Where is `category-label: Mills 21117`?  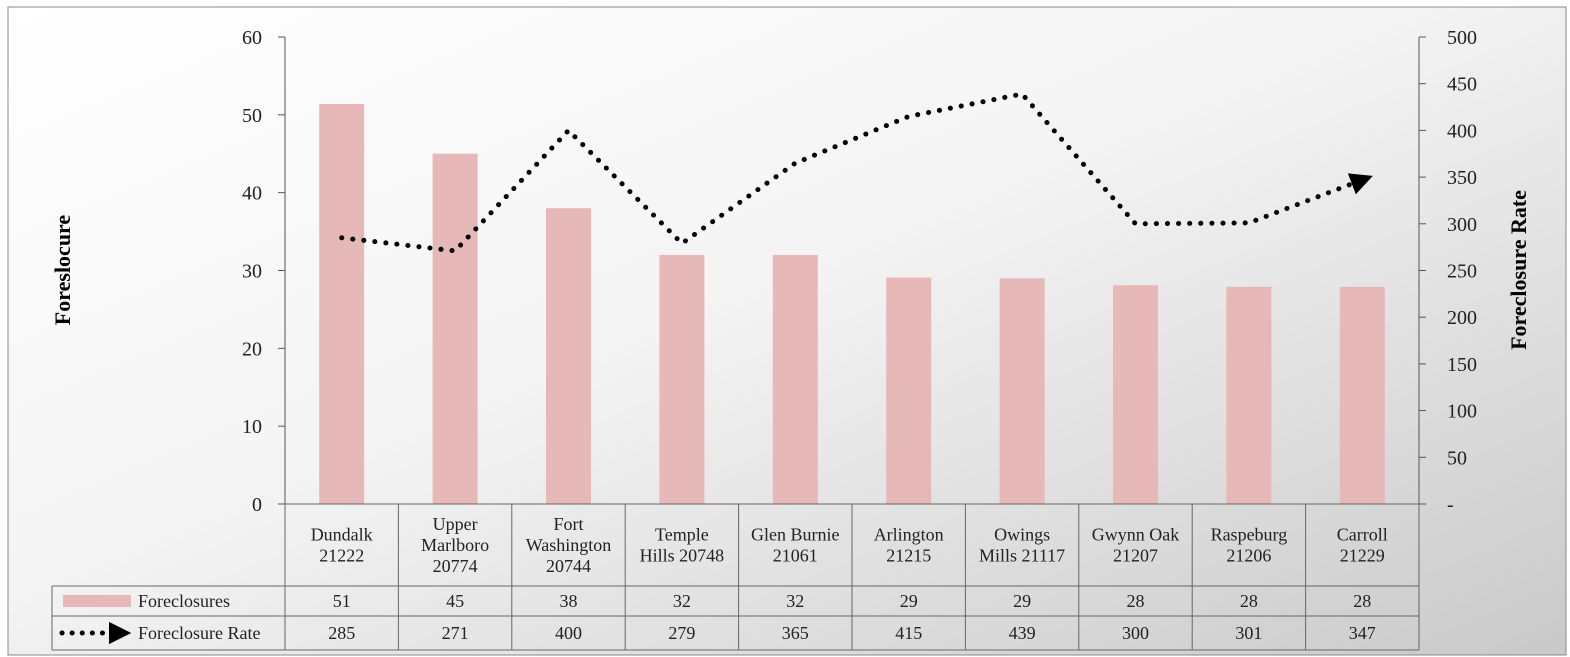
category-label: Mills 21117 is located at coordinates (1022, 556).